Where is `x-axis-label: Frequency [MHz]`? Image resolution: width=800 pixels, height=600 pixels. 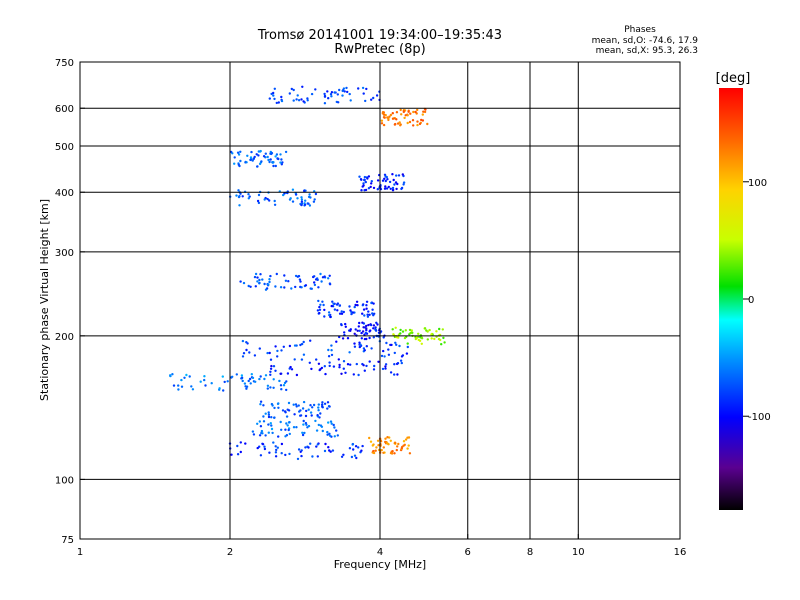
x-axis-label: Frequency [MHz] is located at coordinates (380, 564).